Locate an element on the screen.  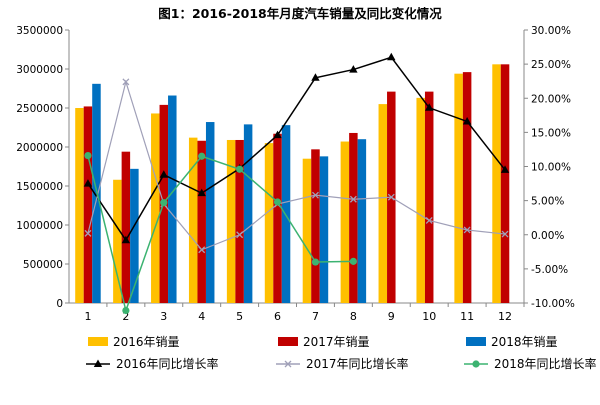
y-right-tick-label: 10.00% is located at coordinates (551, 168).